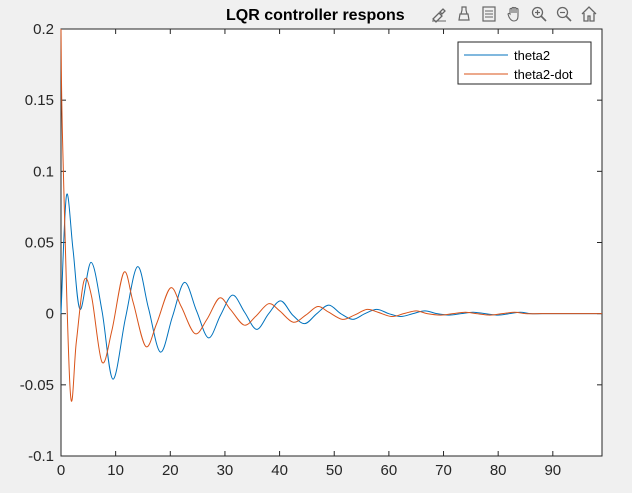 The height and width of the screenshot is (493, 632). What do you see at coordinates (39, 100) in the screenshot?
I see `y-tick-label: 0.15` at bounding box center [39, 100].